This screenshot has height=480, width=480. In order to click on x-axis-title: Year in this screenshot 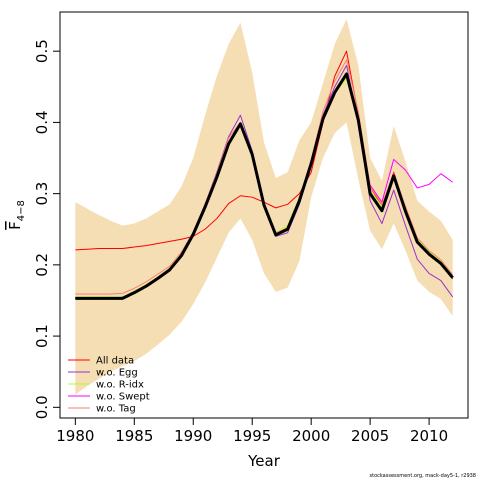, I will do `click(264, 461)`.